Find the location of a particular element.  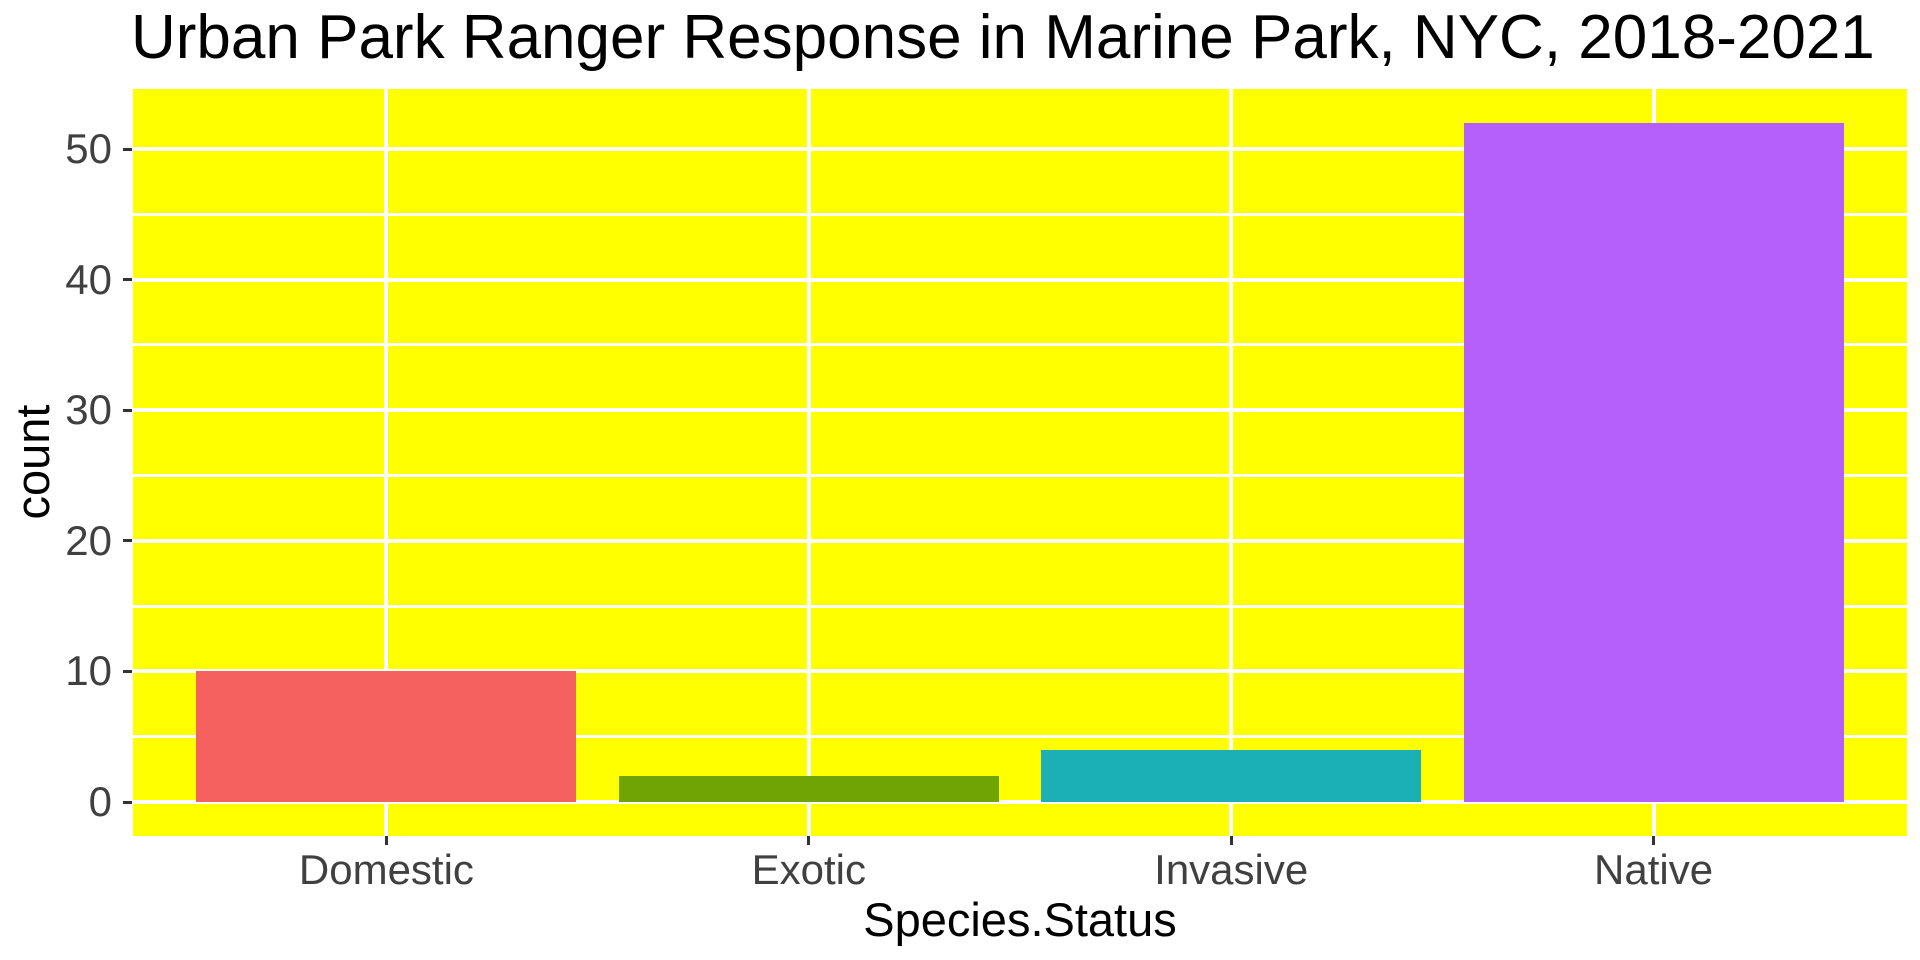

x-tick-mark-native is located at coordinates (1654, 840).